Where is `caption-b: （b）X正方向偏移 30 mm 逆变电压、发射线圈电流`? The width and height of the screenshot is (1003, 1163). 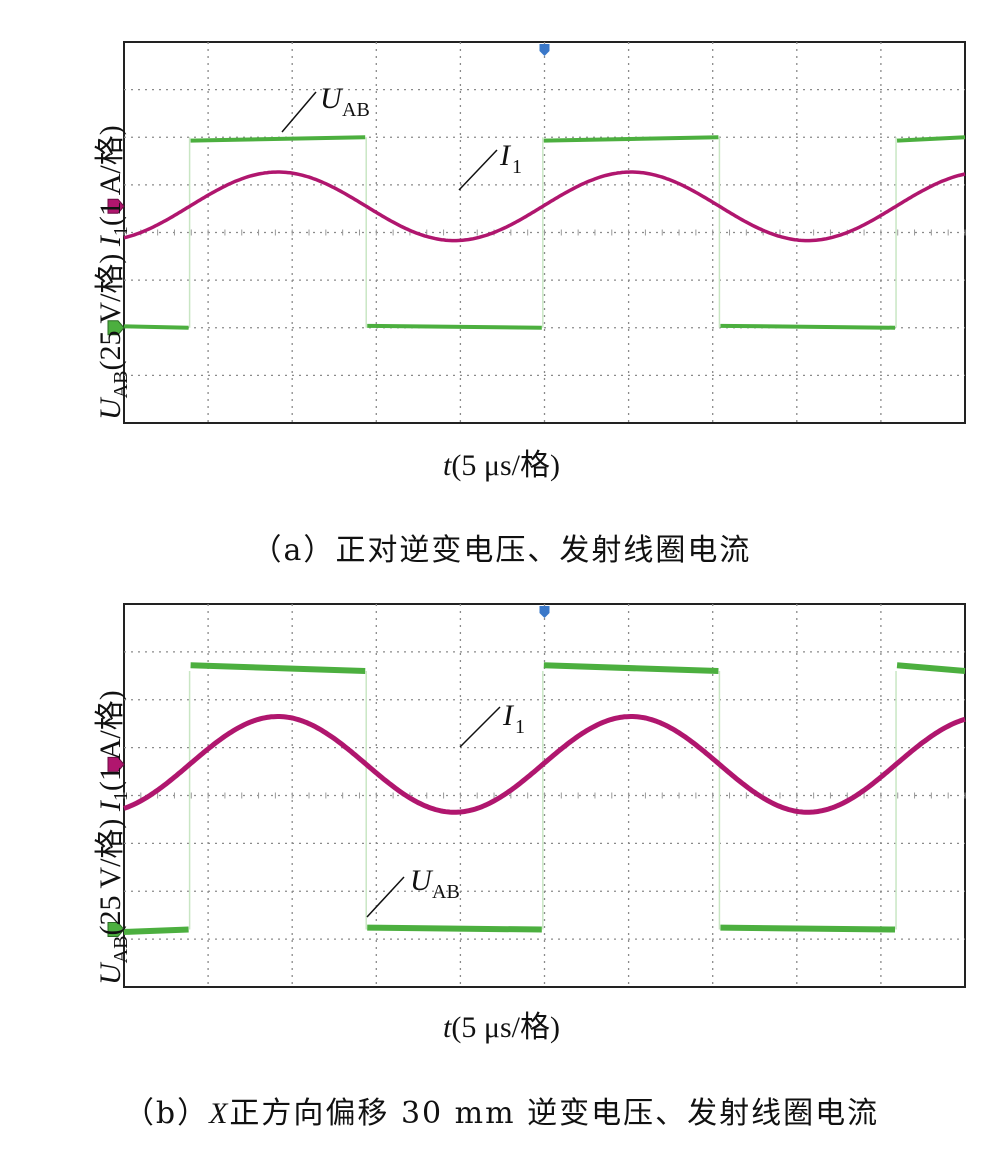
caption-b: （b）X正方向偏移 30 mm 逆变电压、发射线圈电流 is located at coordinates (501, 1113).